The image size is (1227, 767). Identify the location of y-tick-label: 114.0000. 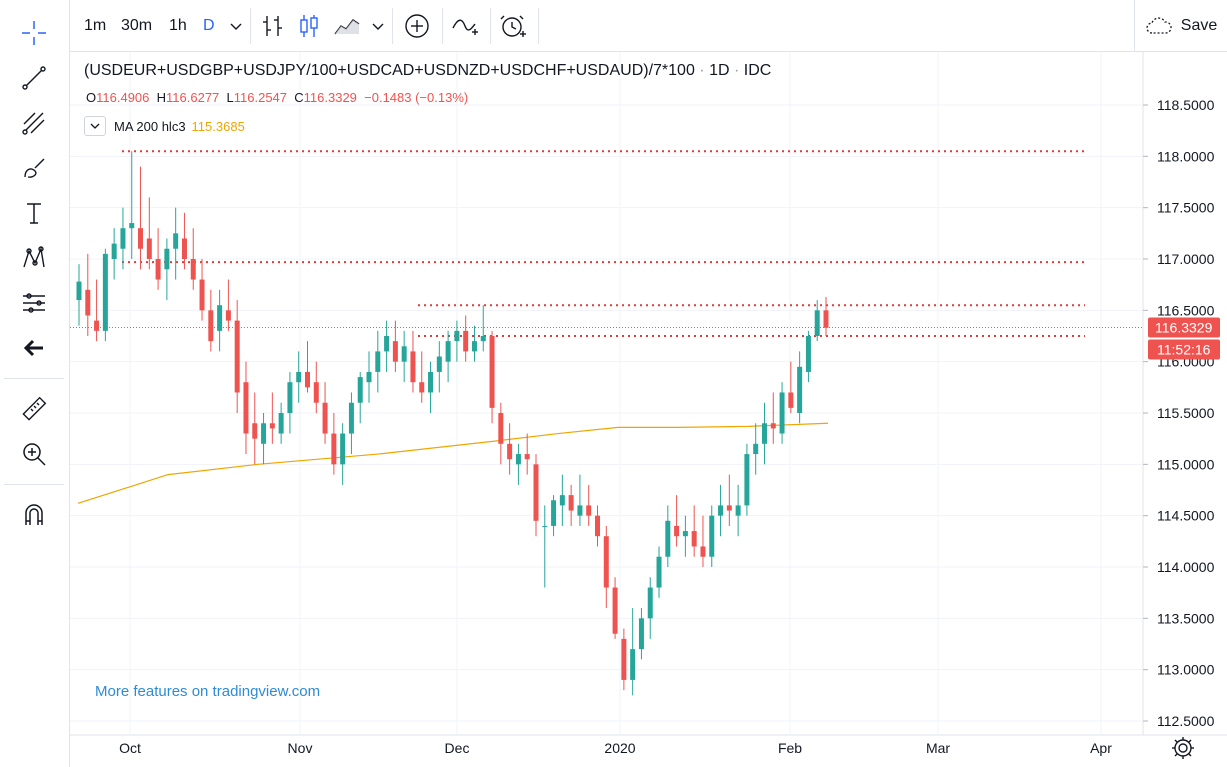
(1186, 567).